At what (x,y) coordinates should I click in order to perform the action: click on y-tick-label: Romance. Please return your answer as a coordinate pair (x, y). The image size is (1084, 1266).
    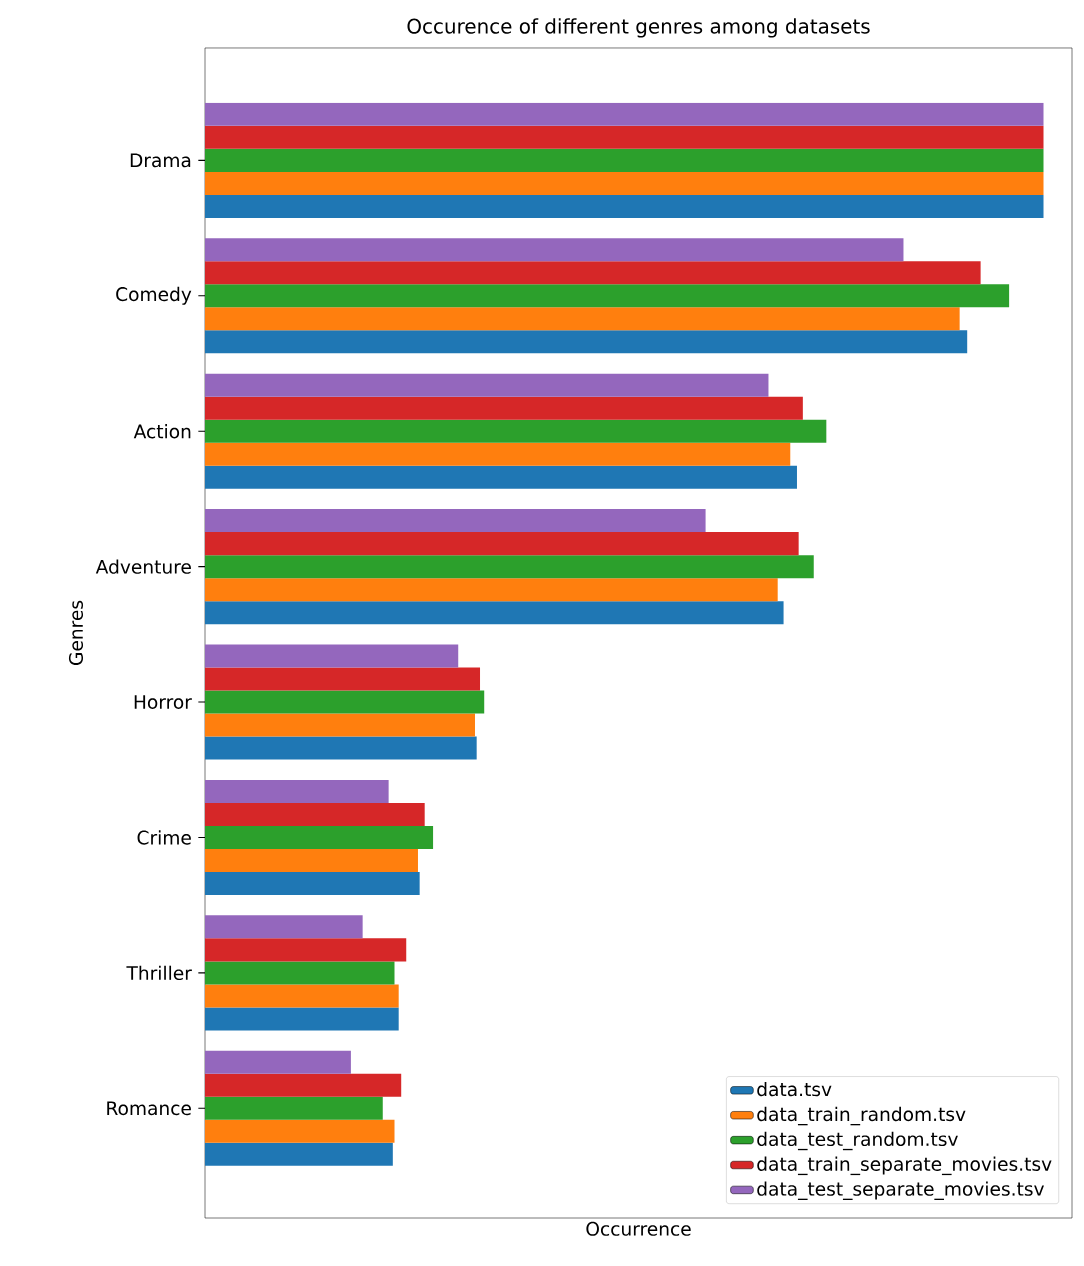
    Looking at the image, I should click on (149, 1108).